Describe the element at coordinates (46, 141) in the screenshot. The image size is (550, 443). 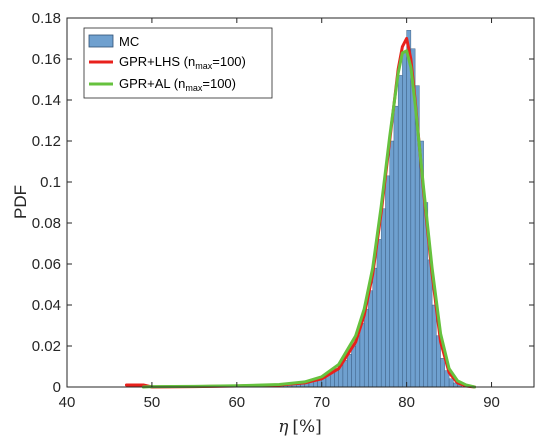
I see `y-tick-label: 0.12` at that location.